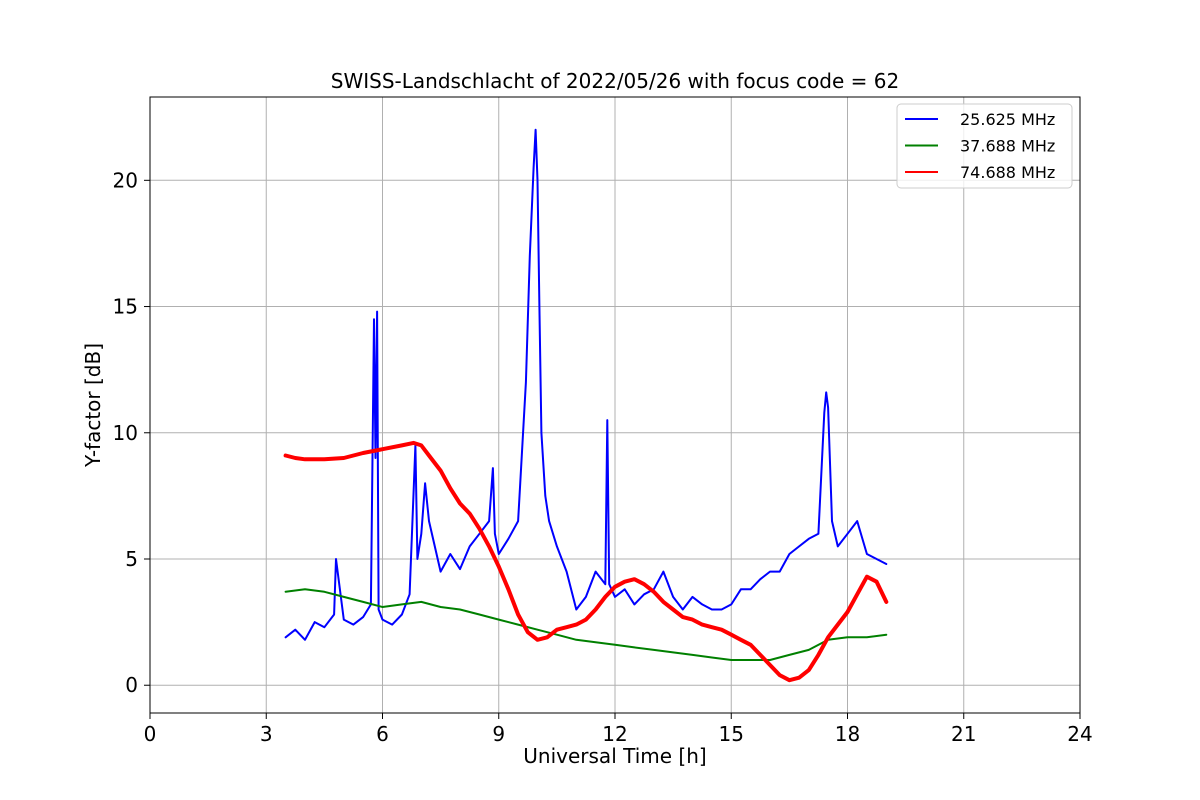 The image size is (1200, 800). I want to click on x-tick-label: 0, so click(150, 734).